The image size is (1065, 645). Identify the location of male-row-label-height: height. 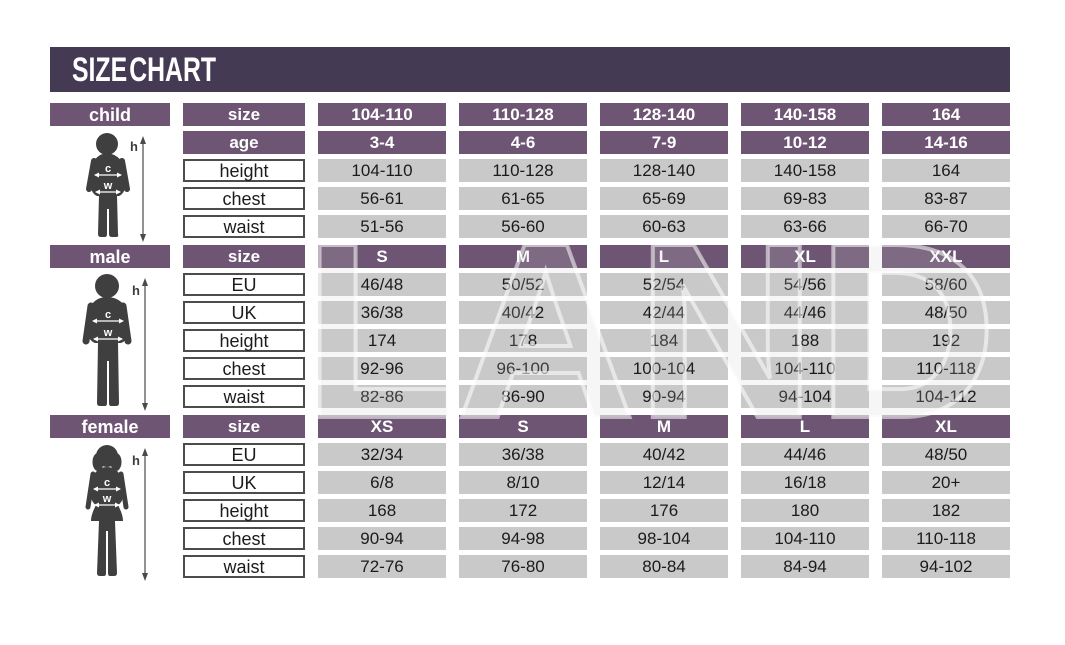
(244, 340).